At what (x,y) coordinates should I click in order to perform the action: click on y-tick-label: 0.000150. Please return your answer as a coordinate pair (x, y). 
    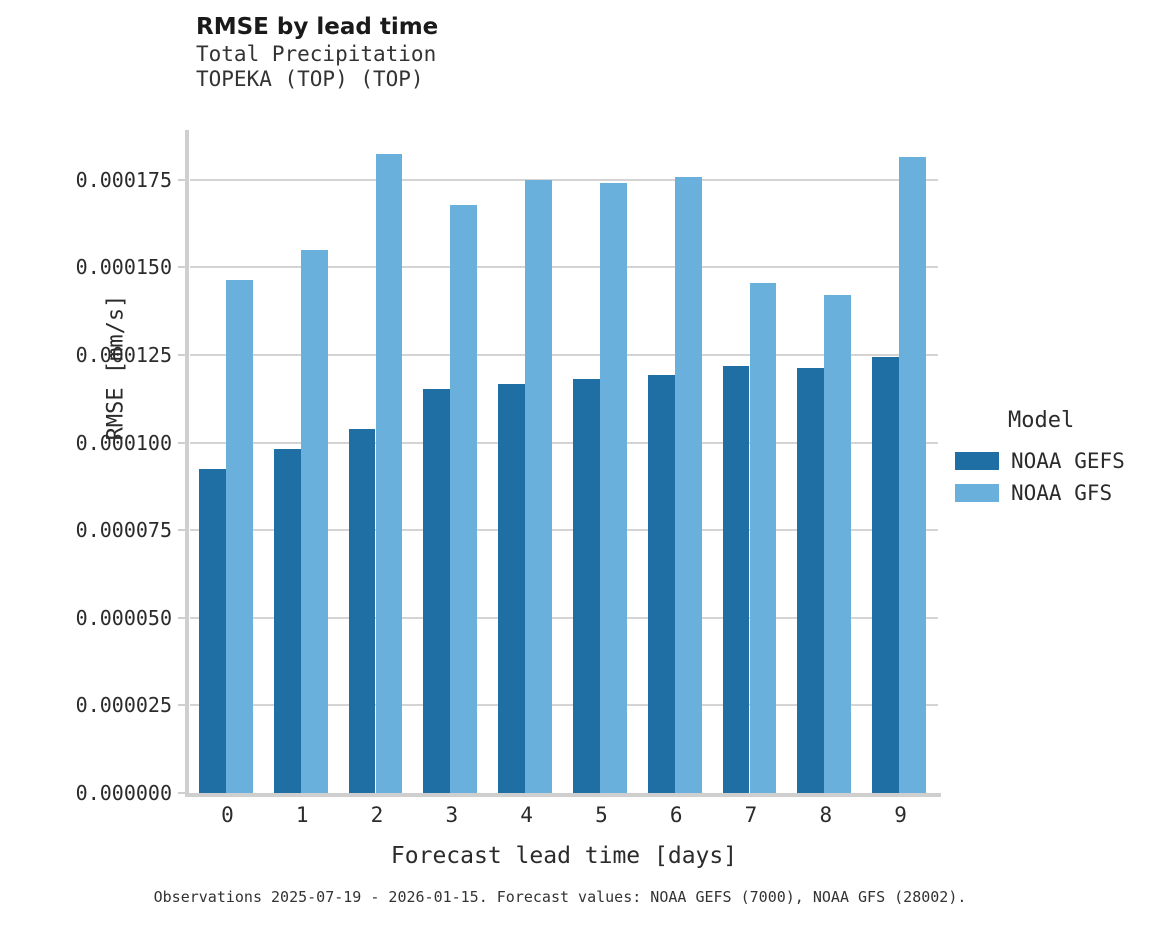
    Looking at the image, I should click on (123, 267).